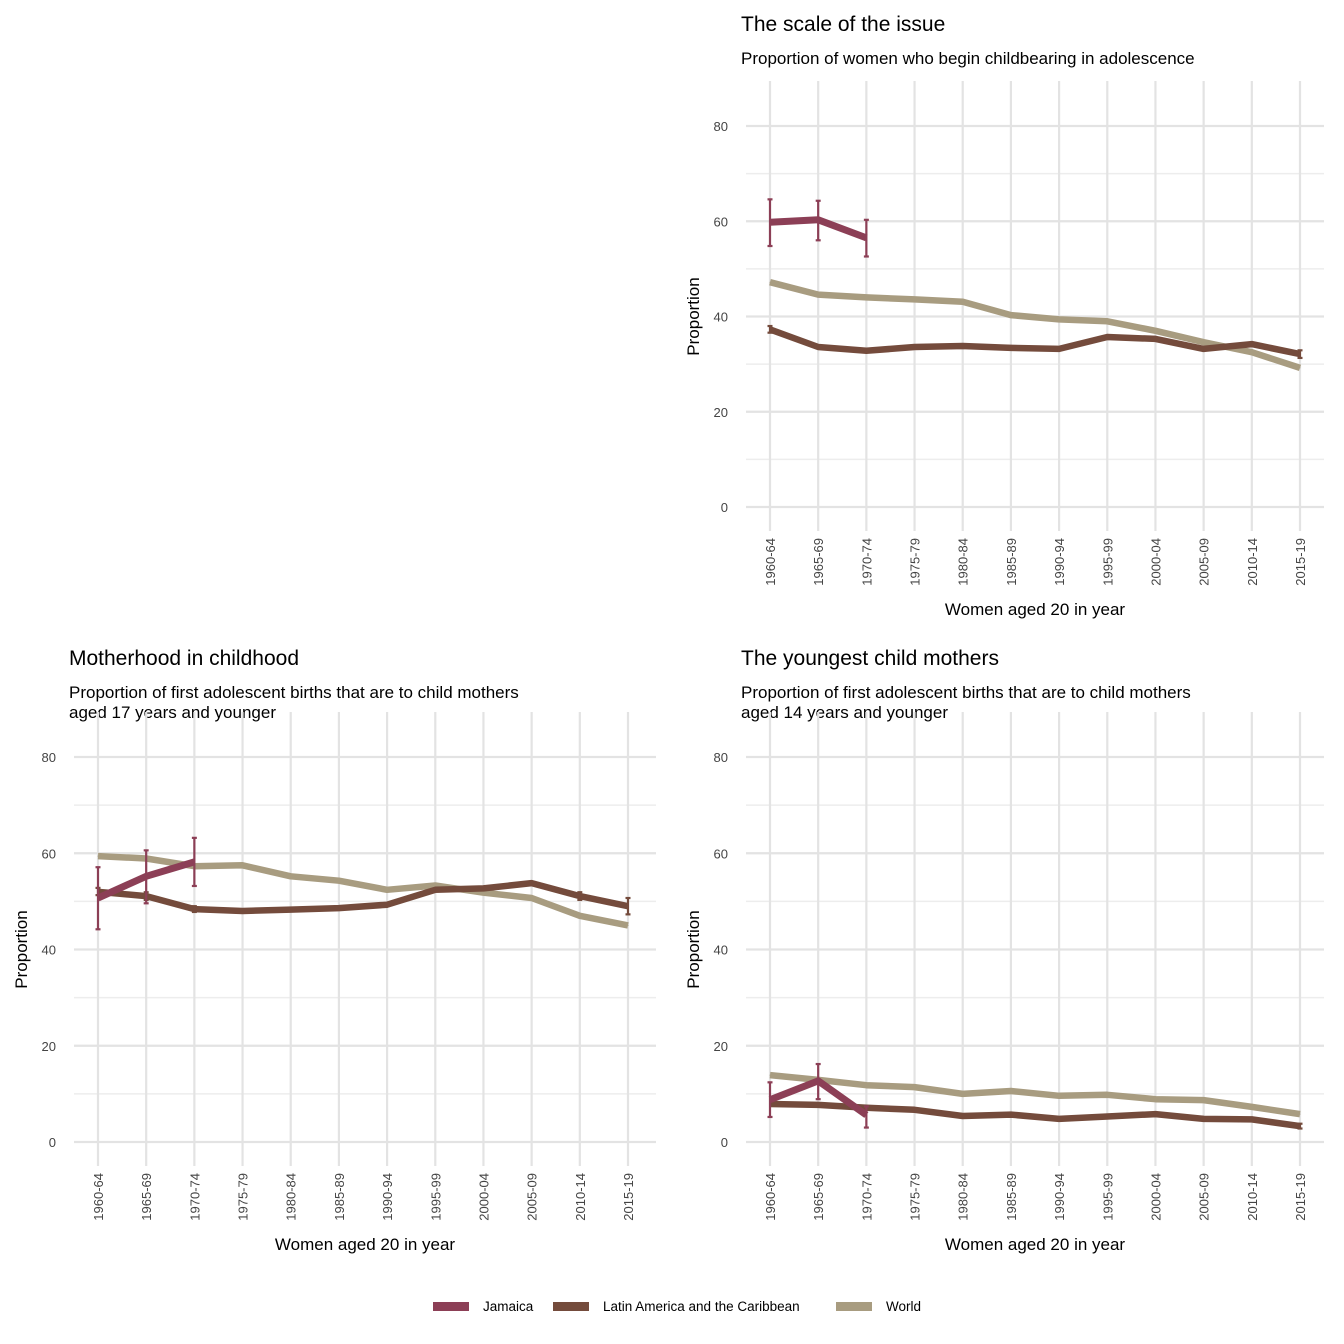 This screenshot has height=1344, width=1344. What do you see at coordinates (184, 658) in the screenshot?
I see `chart-title: Motherhood in childhood` at bounding box center [184, 658].